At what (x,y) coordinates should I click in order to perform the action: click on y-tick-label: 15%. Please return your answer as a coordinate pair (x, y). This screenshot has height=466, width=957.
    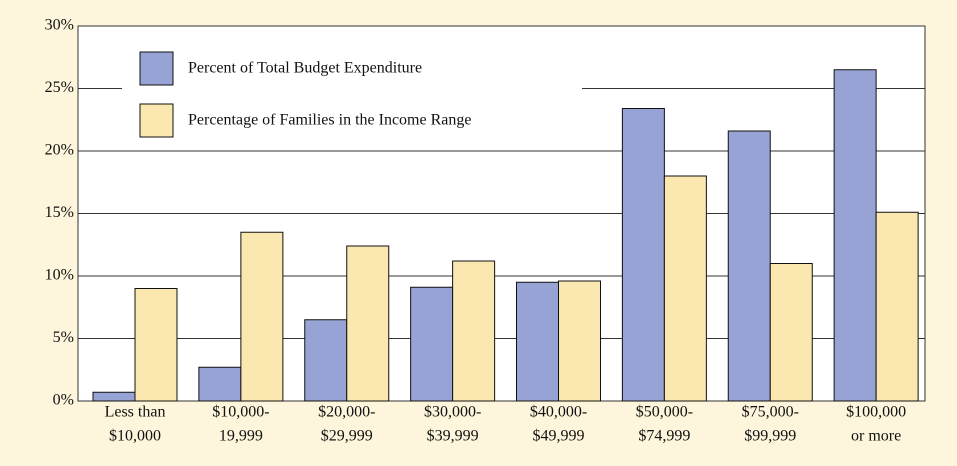
    Looking at the image, I should click on (59, 212).